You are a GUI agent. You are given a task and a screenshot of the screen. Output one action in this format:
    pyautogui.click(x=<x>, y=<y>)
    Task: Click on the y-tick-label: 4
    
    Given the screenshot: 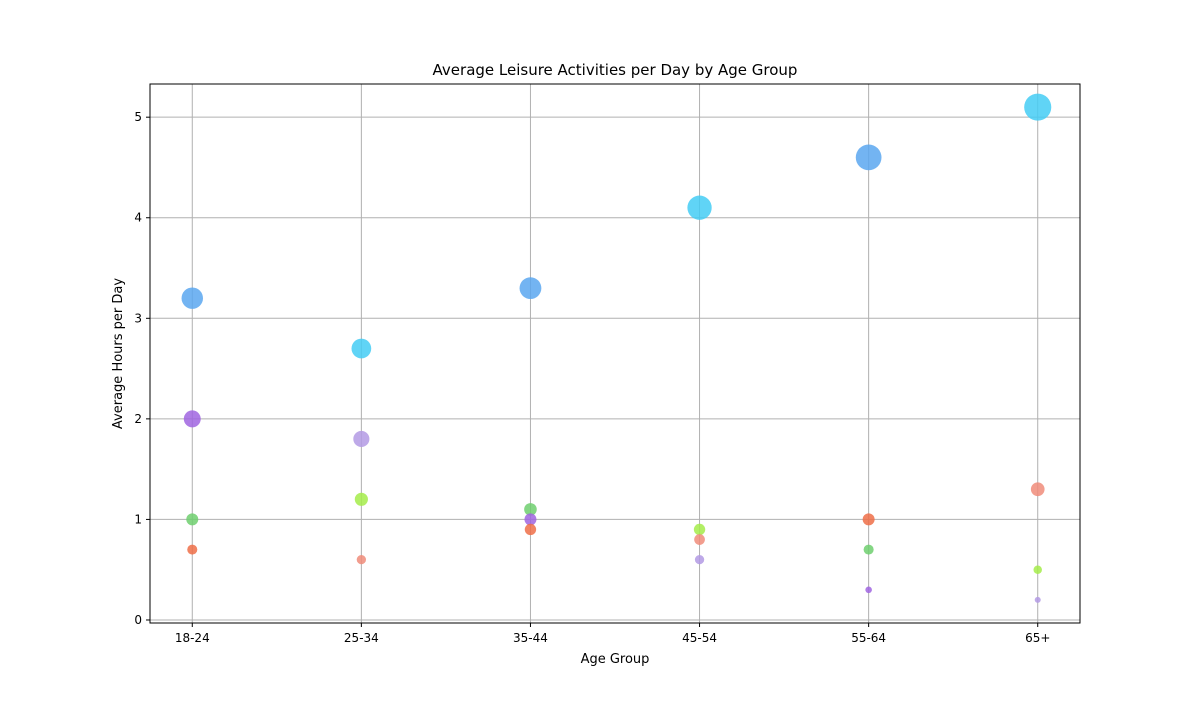 What is the action you would take?
    pyautogui.click(x=138, y=218)
    